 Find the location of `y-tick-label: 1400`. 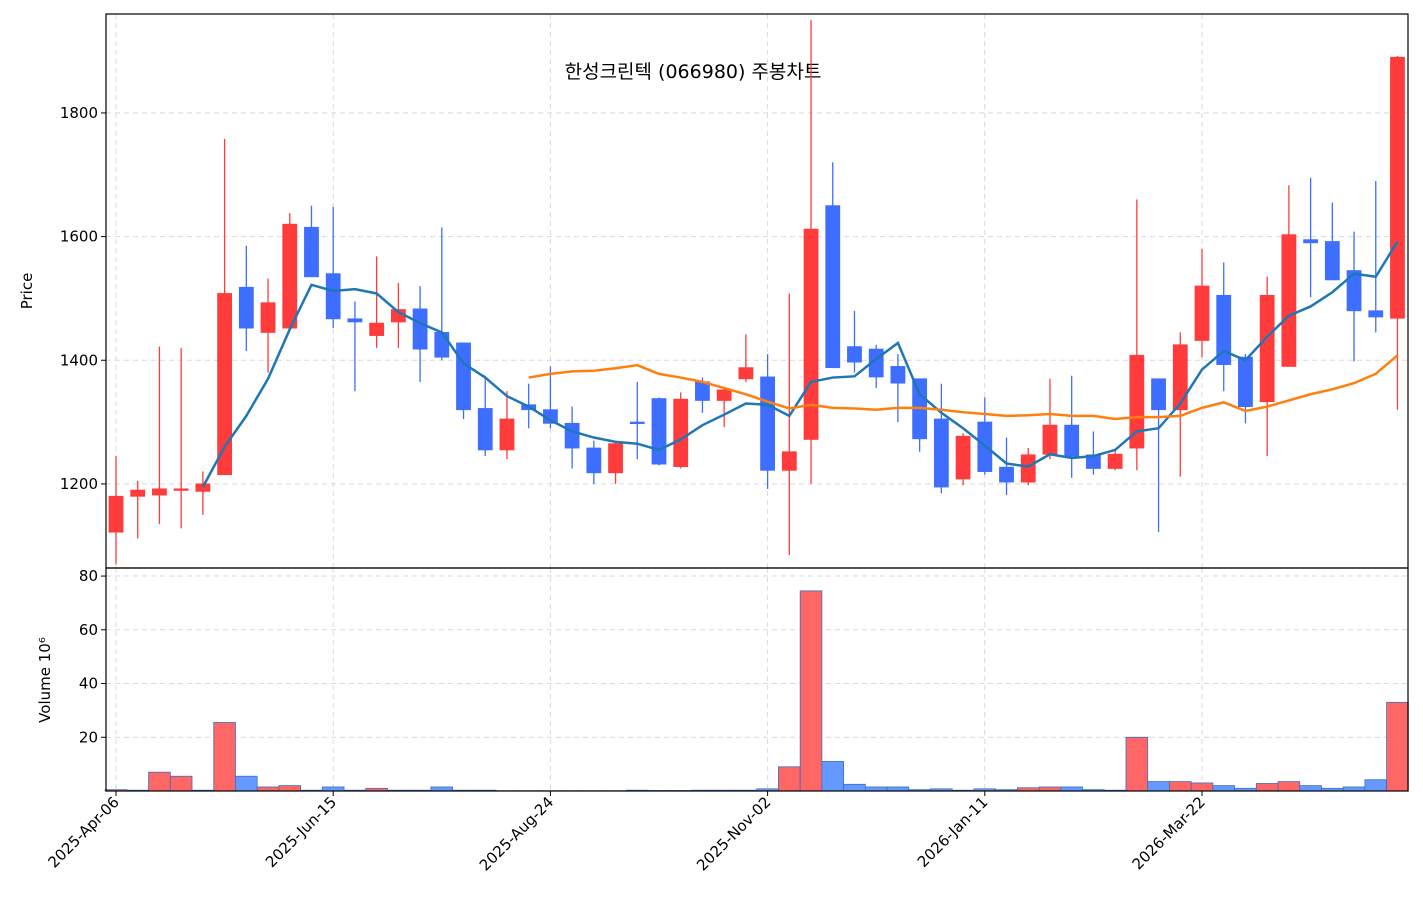

y-tick-label: 1400 is located at coordinates (79, 360).